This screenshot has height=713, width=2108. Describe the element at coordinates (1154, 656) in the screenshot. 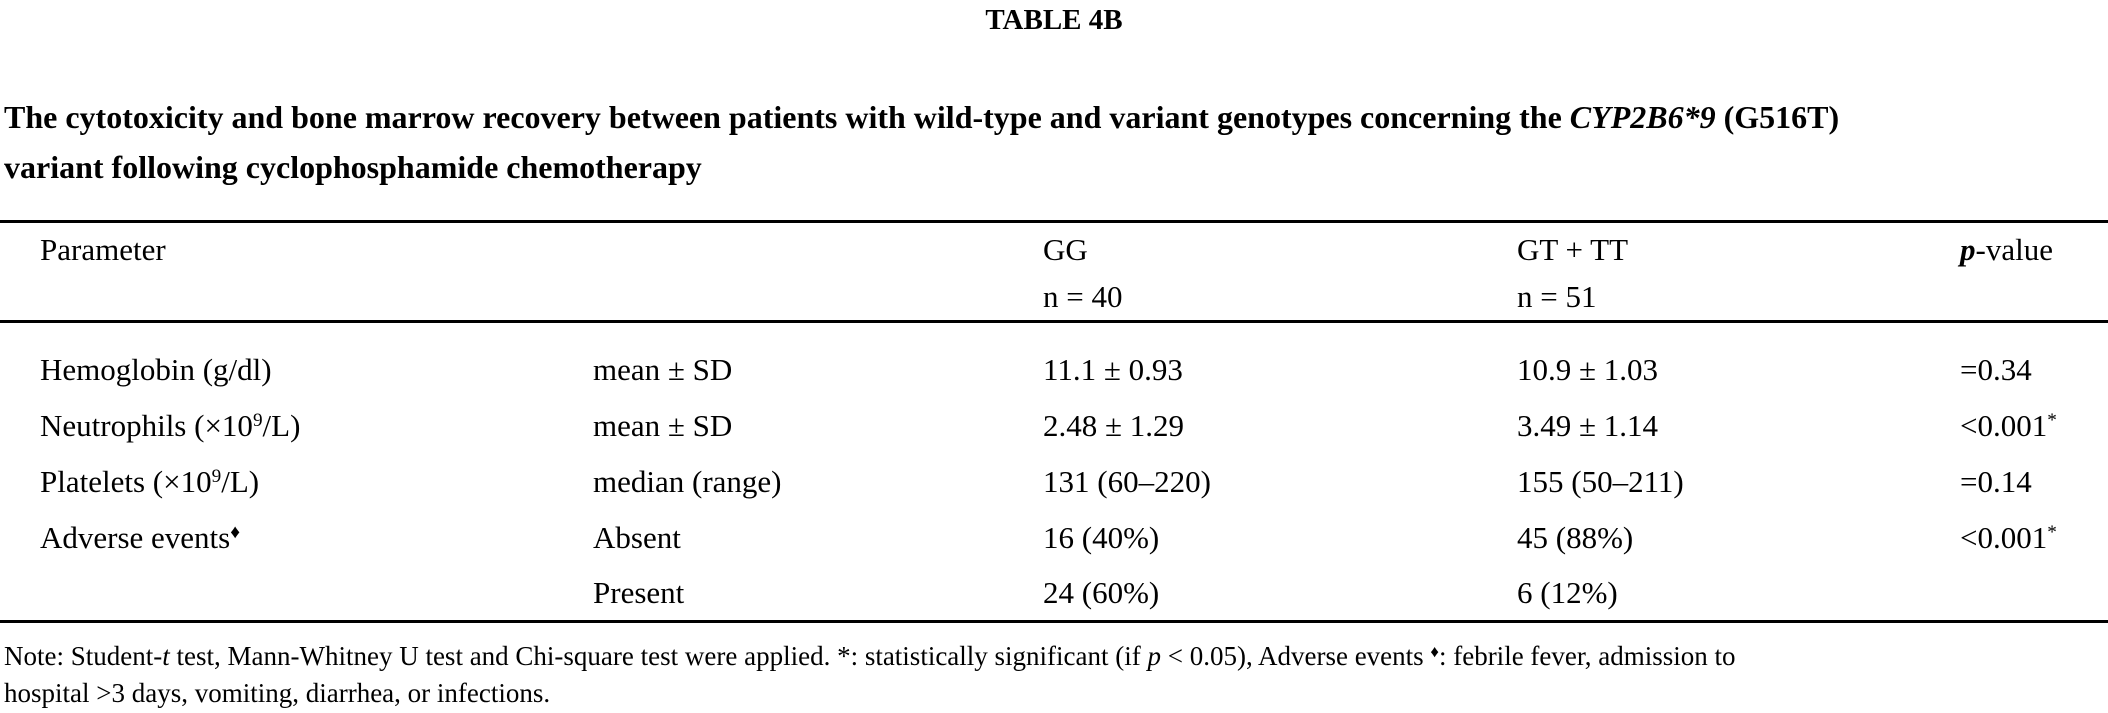

I see `note-italic-p: p` at that location.